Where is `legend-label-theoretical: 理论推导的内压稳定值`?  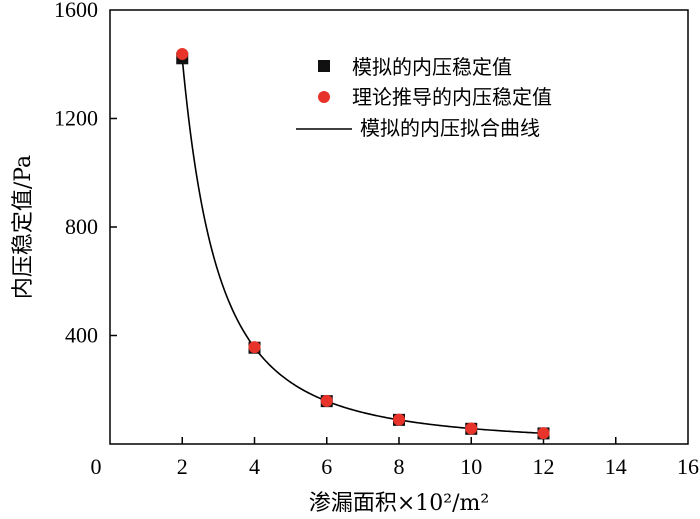 legend-label-theoretical: 理论推导的内压稳定值 is located at coordinates (452, 97).